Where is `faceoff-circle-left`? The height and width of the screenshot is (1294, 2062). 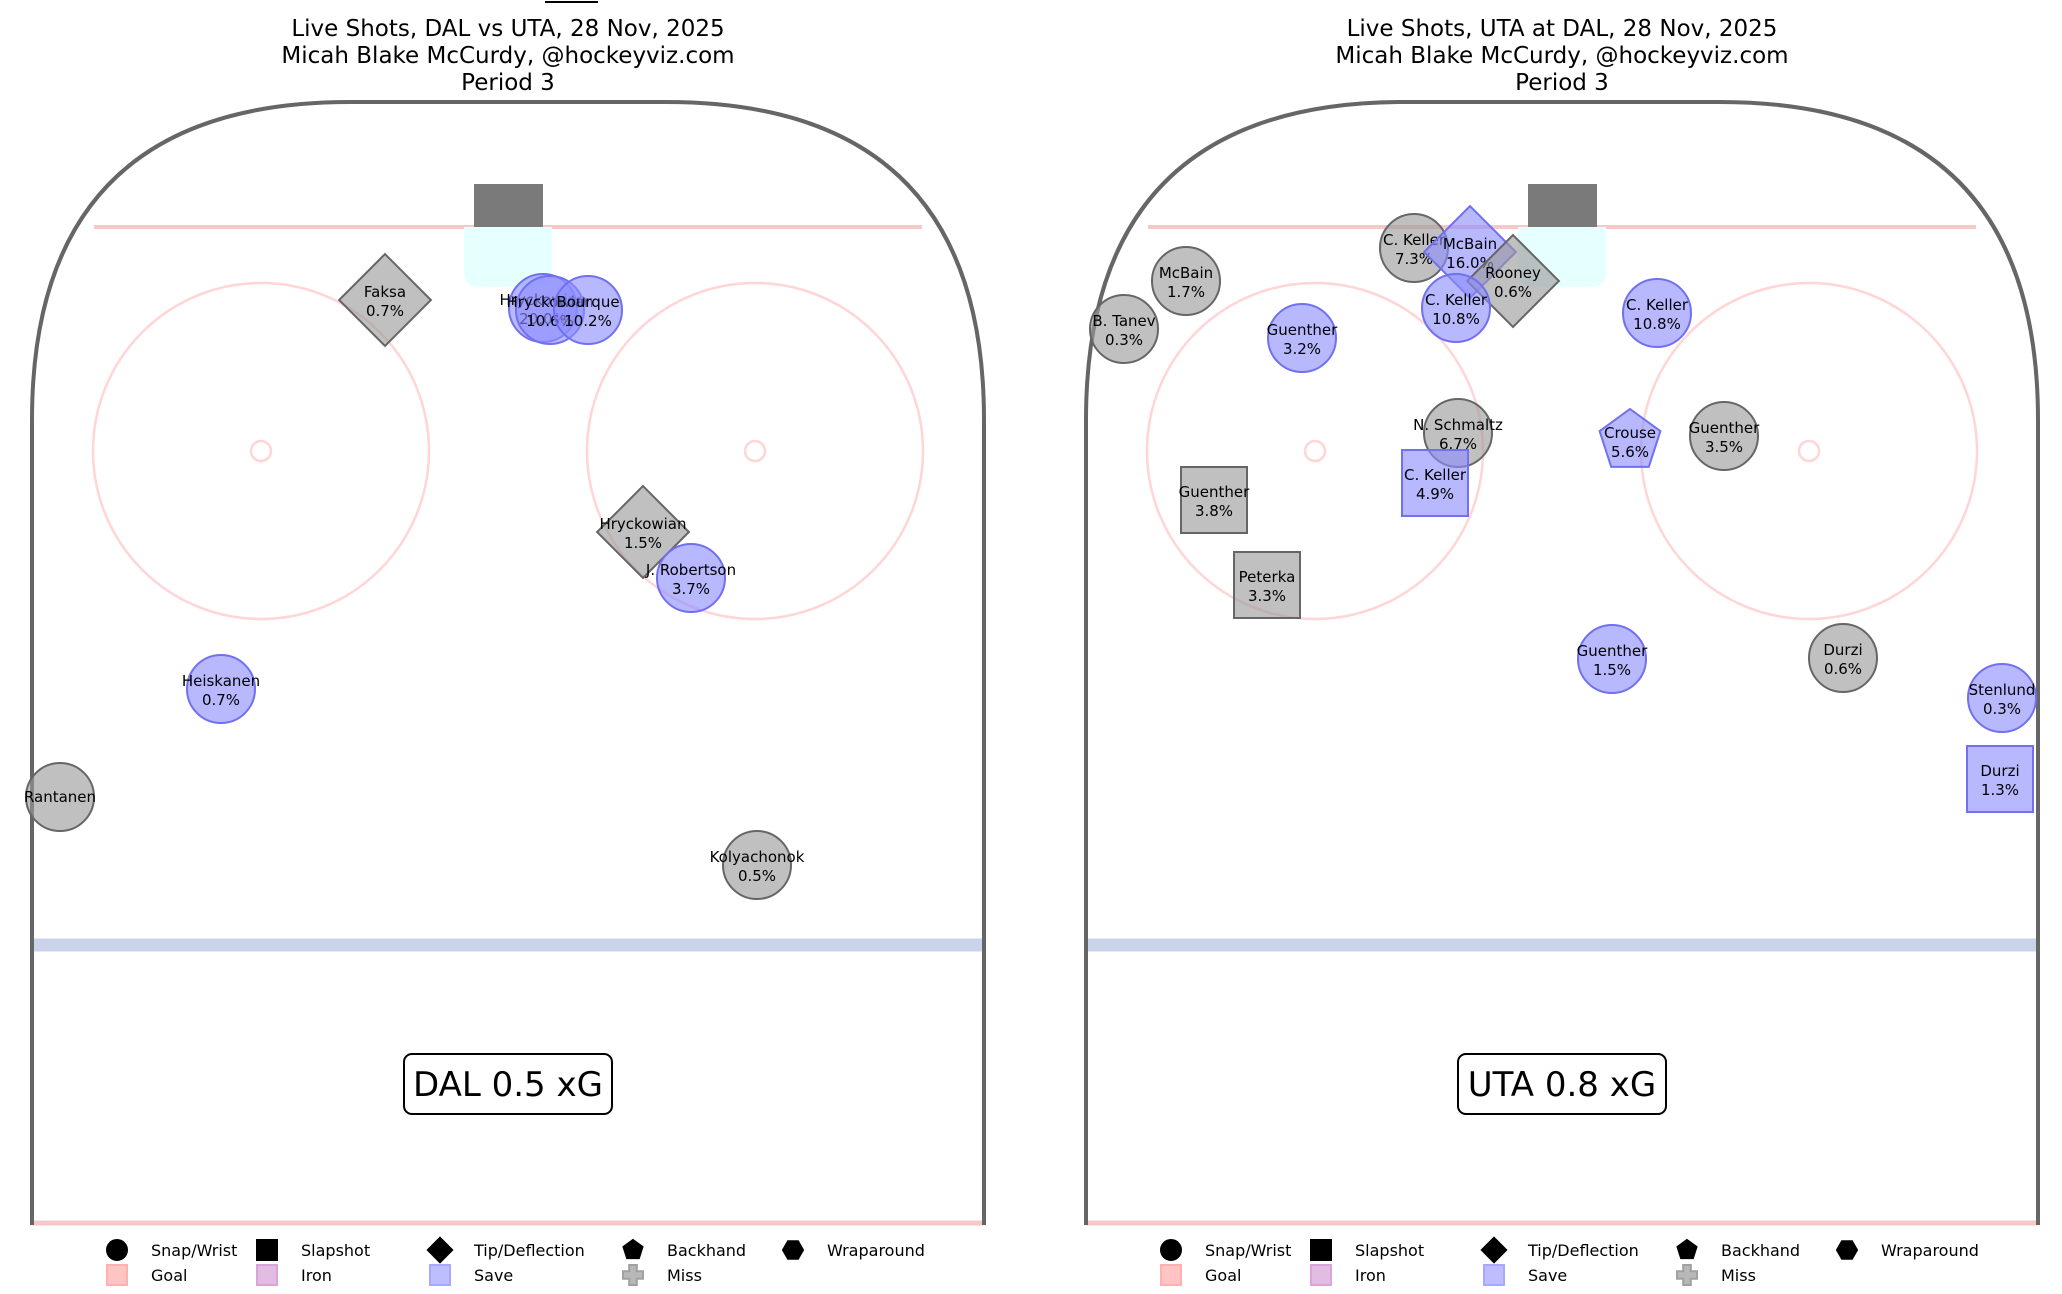 faceoff-circle-left is located at coordinates (261, 451).